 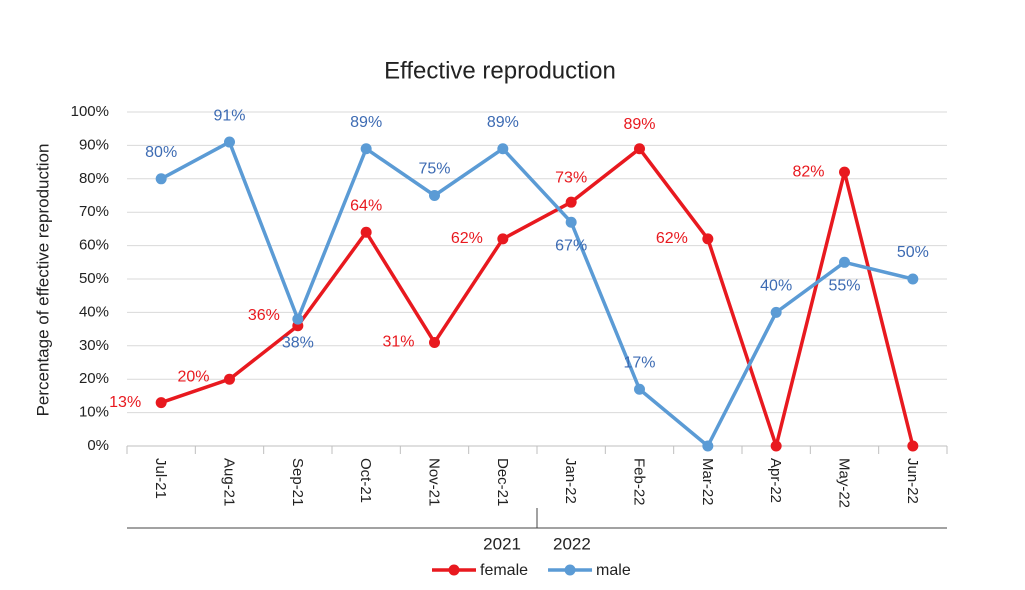 I want to click on y-tick-label: 20%, so click(x=94, y=378).